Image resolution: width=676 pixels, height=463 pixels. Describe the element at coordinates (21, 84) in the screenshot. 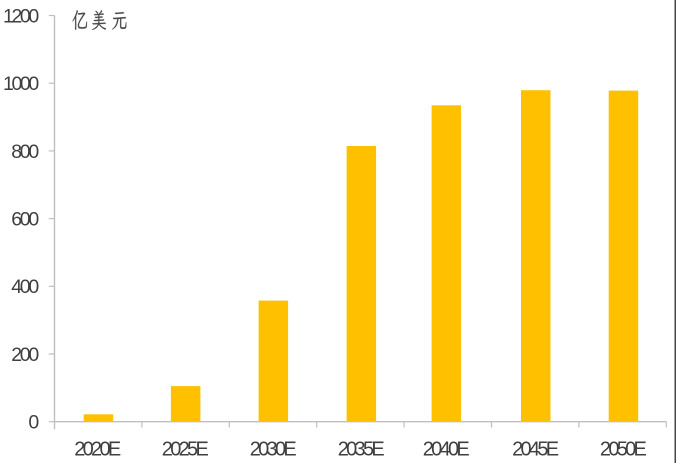

I see `svg-text: 1000` at that location.